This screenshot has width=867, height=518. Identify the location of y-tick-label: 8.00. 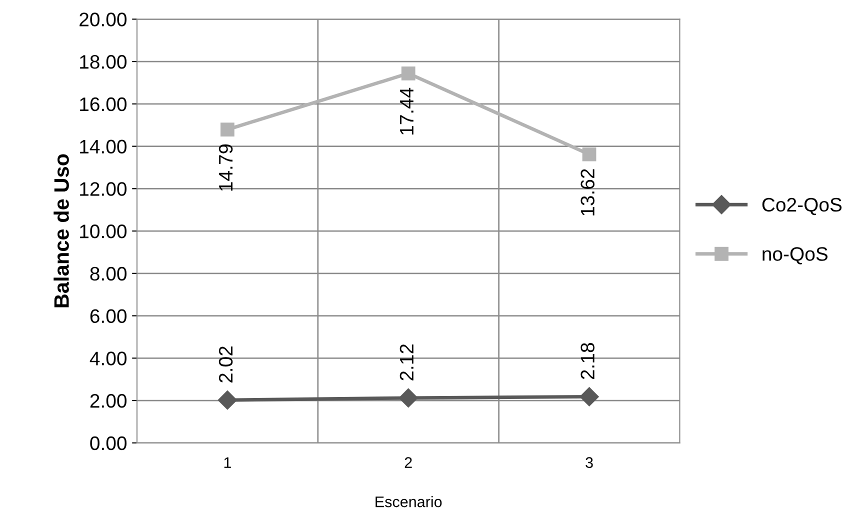
(108, 273).